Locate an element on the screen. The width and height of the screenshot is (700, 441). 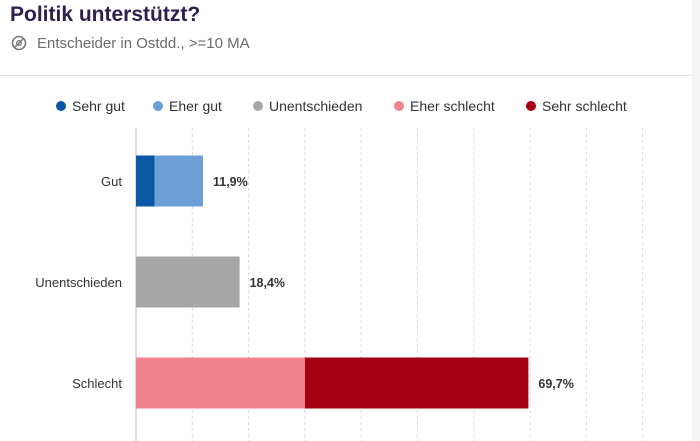
category-label: Gut is located at coordinates (111, 181).